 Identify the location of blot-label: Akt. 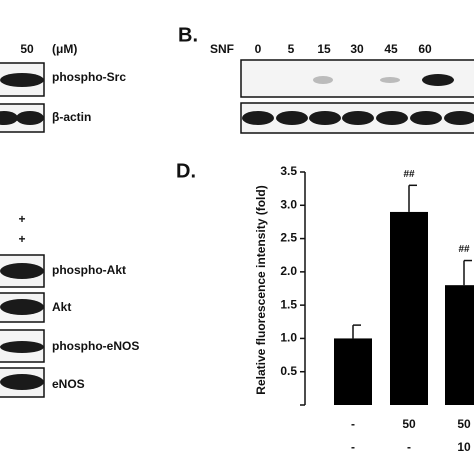
(61, 307).